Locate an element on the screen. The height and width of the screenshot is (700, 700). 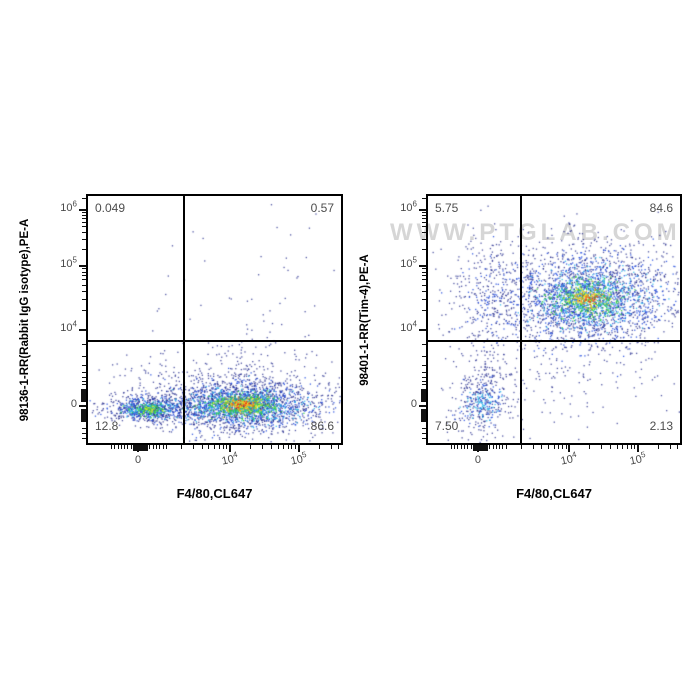
quadrant-percent-top-right: 84.6 is located at coordinates (661, 208).